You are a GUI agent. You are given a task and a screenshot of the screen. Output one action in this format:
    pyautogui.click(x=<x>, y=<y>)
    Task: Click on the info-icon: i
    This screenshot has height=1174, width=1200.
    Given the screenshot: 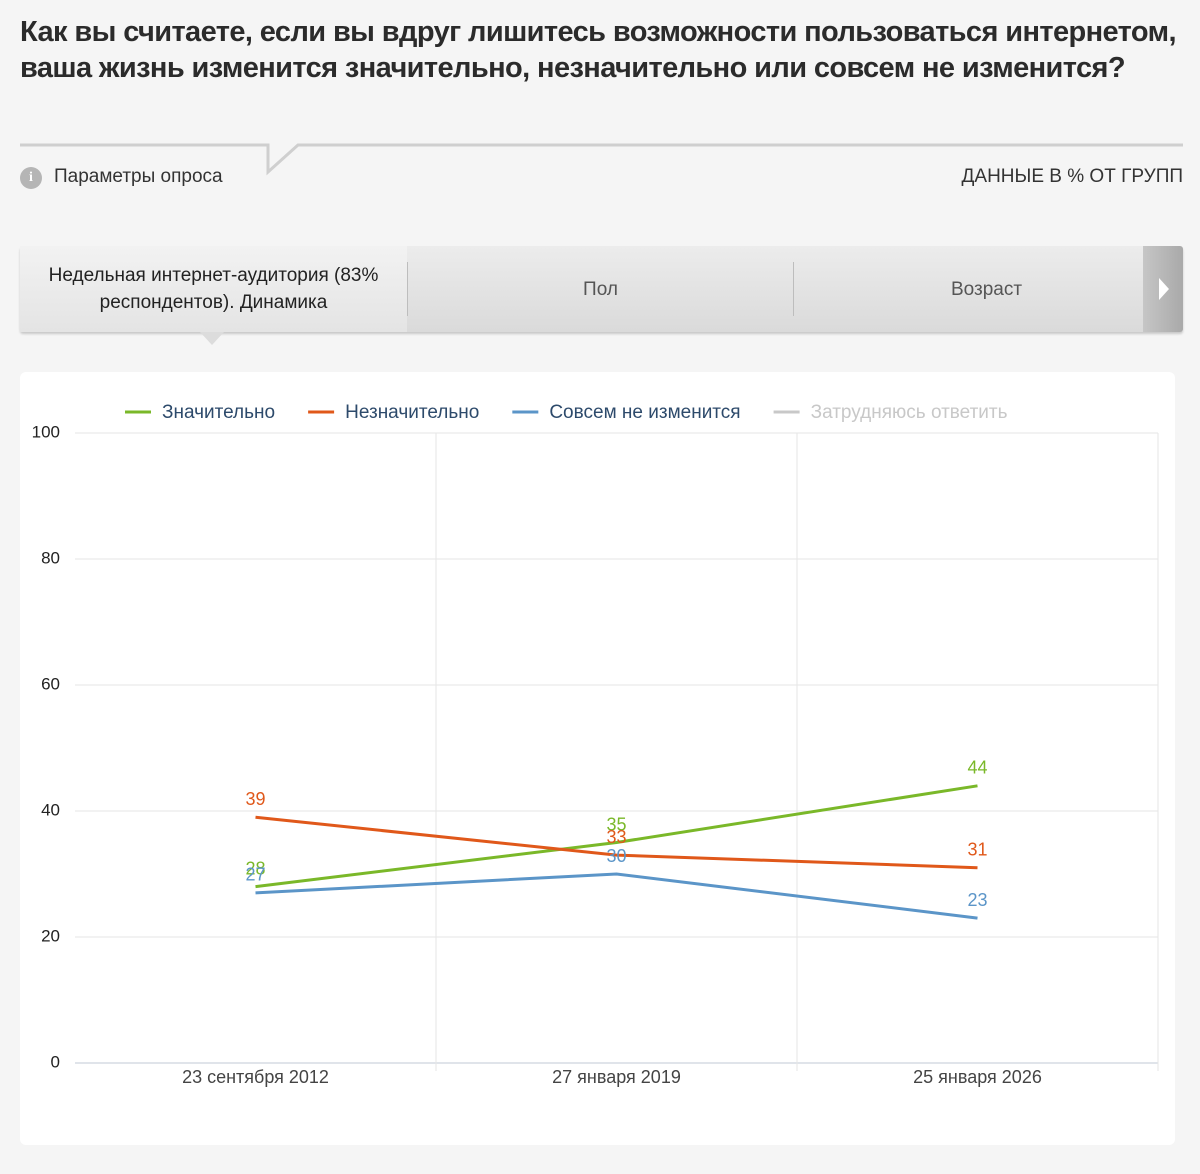 What is the action you would take?
    pyautogui.click(x=31, y=178)
    